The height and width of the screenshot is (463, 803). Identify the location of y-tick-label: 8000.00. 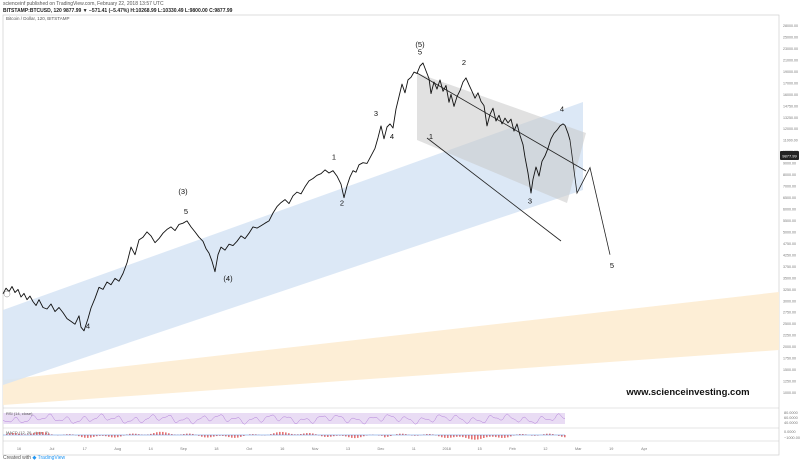
(789, 175).